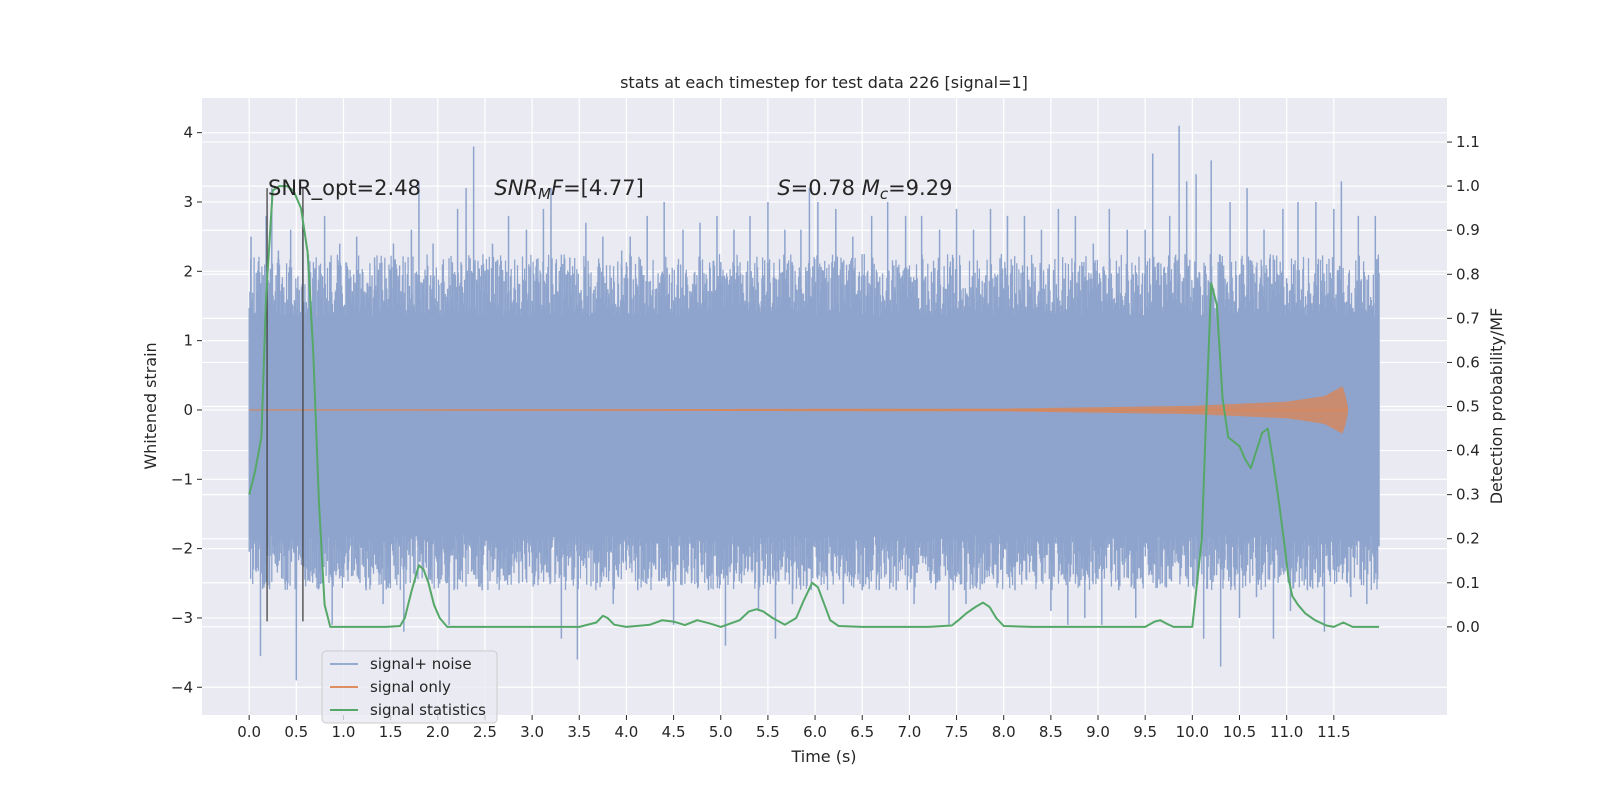  Describe the element at coordinates (188, 202) in the screenshot. I see `y-tick-label: 3` at that location.